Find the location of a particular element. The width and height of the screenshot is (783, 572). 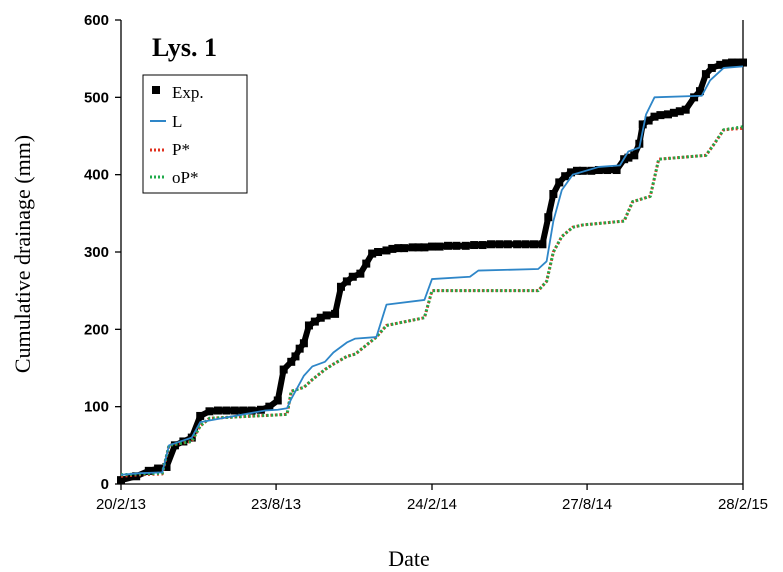

x-tick-label: 20/2/13 is located at coordinates (121, 504).